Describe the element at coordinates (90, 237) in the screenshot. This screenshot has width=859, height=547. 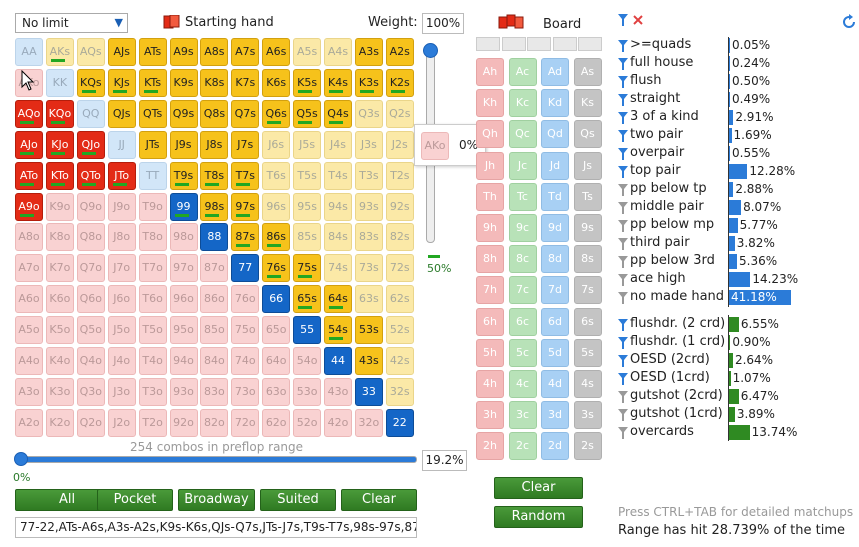
I see `hand-cell-Q8o: Q8o` at that location.